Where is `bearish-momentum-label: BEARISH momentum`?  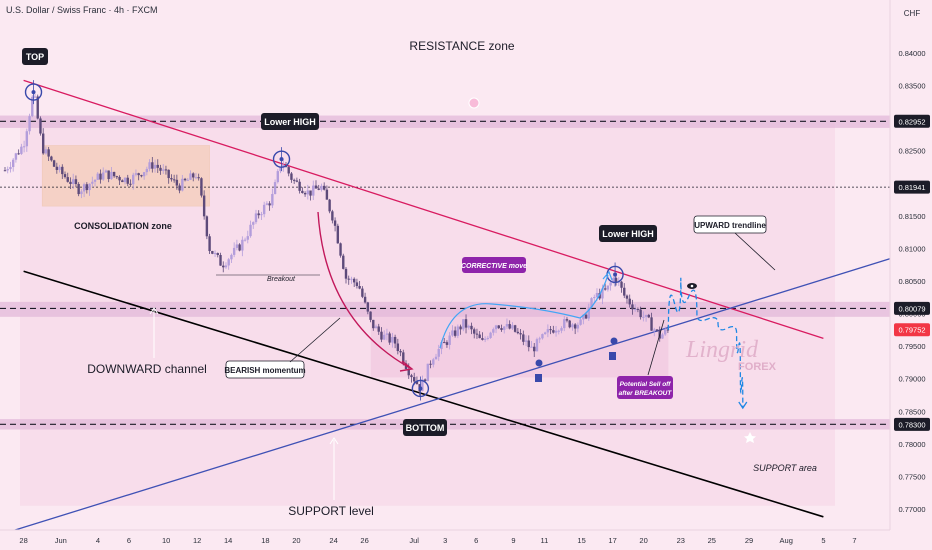 bearish-momentum-label: BEARISH momentum is located at coordinates (264, 370).